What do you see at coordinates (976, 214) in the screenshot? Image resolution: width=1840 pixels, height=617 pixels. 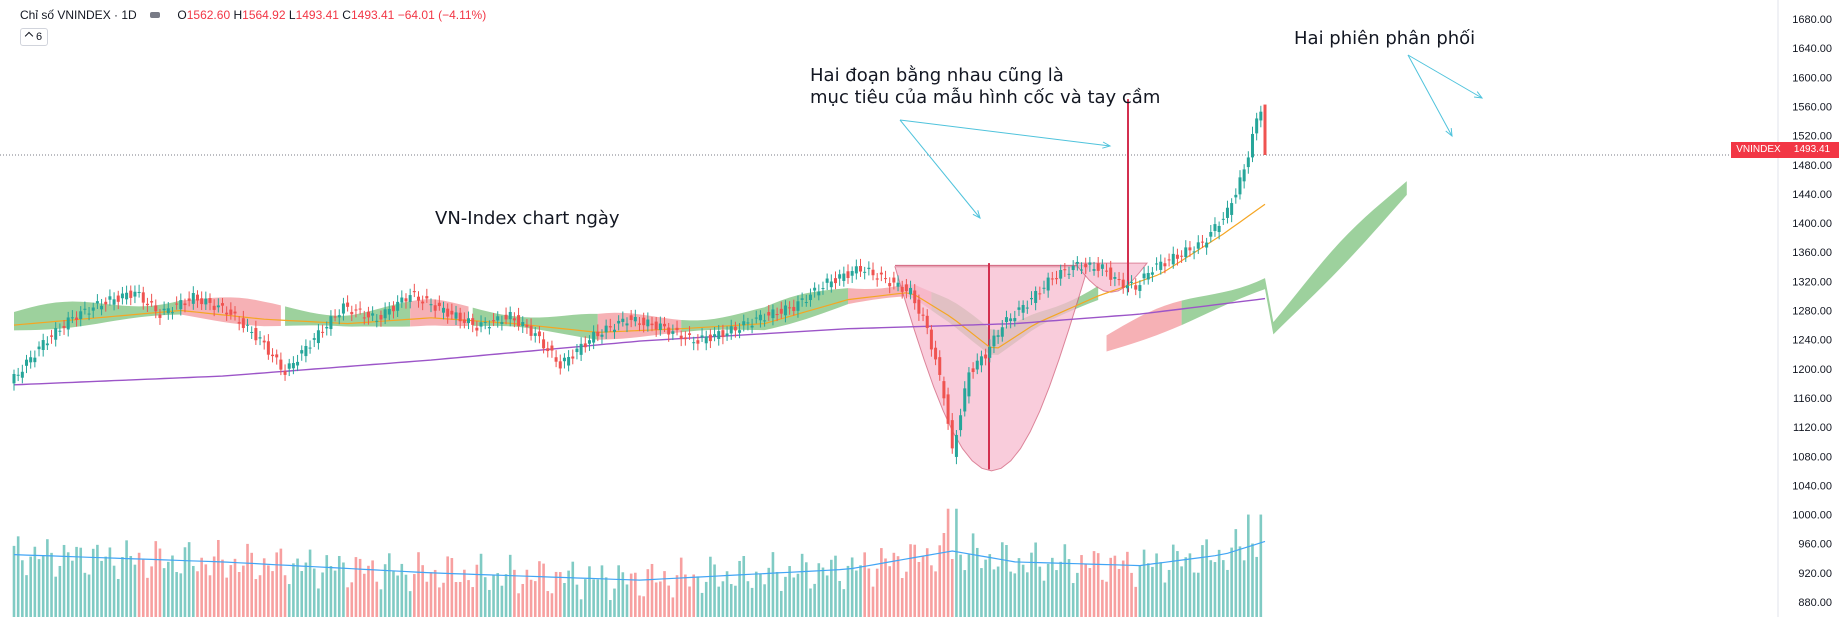 I see `arrow-to-cup-head` at bounding box center [976, 214].